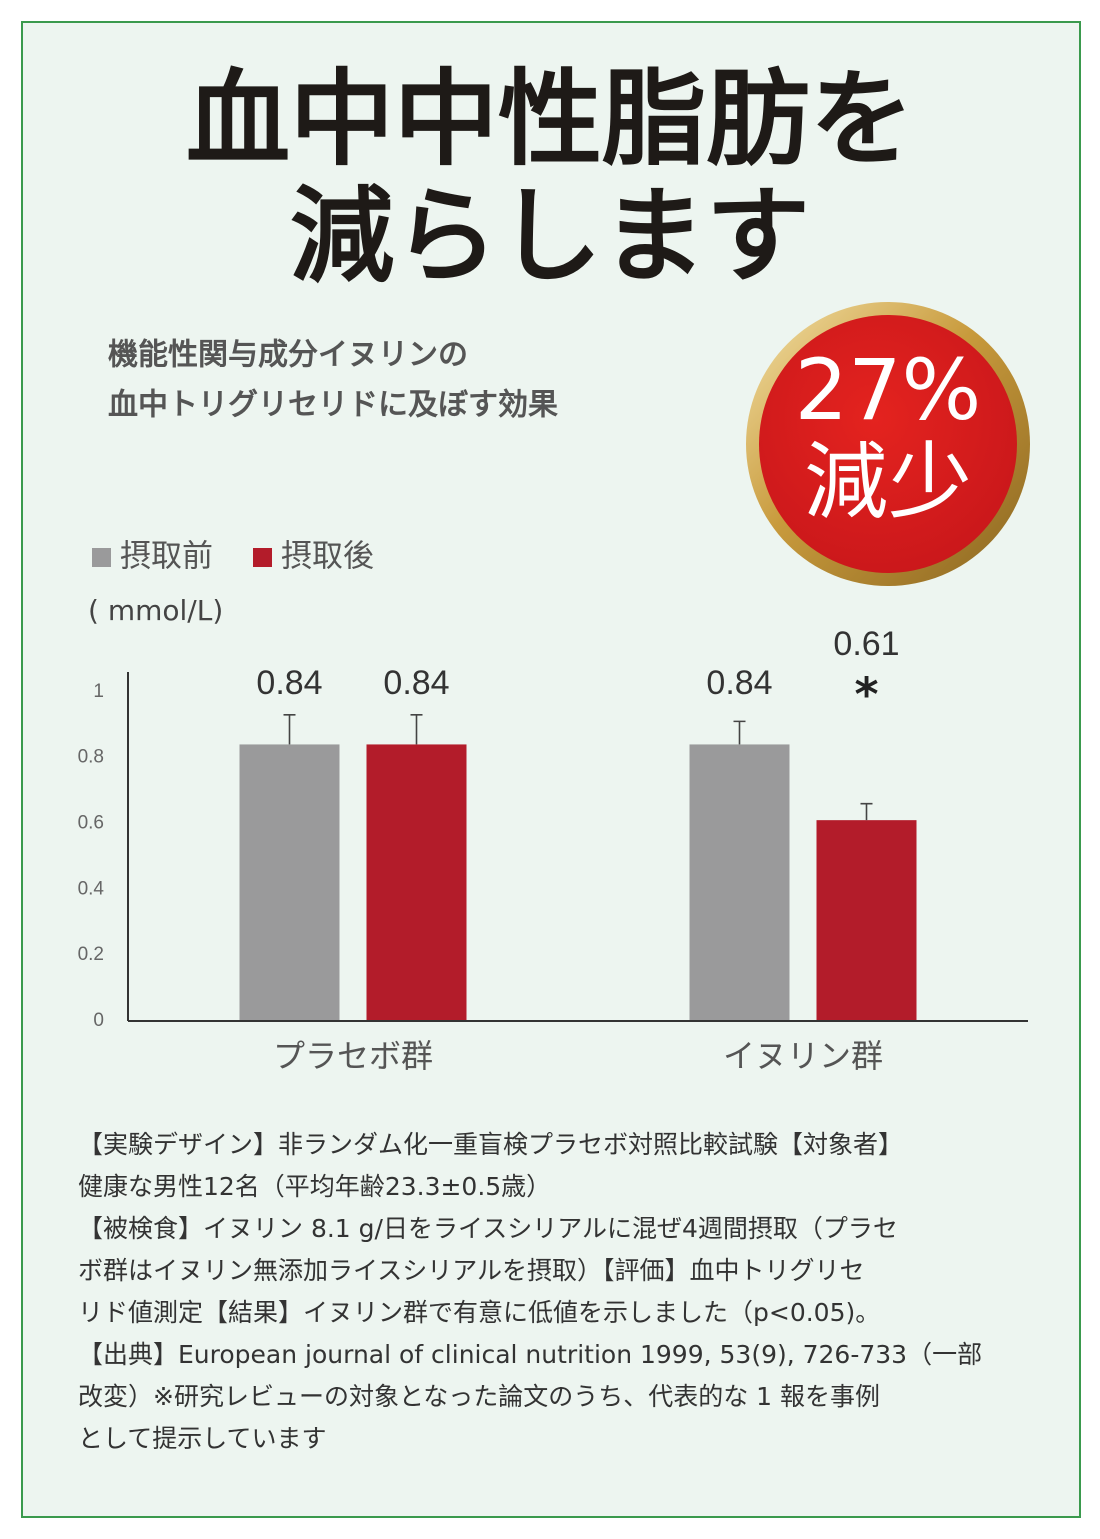 The width and height of the screenshot is (1100, 1539). I want to click on y-tick-label: 0.4, so click(91, 888).